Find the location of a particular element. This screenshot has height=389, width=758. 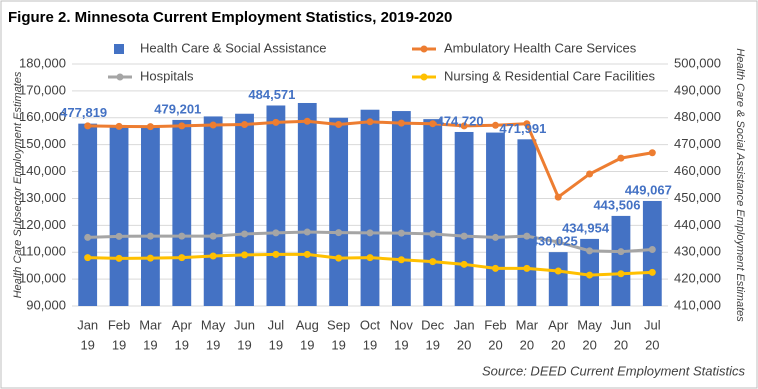

y2-tick-label: 420,000 is located at coordinates (697, 278).